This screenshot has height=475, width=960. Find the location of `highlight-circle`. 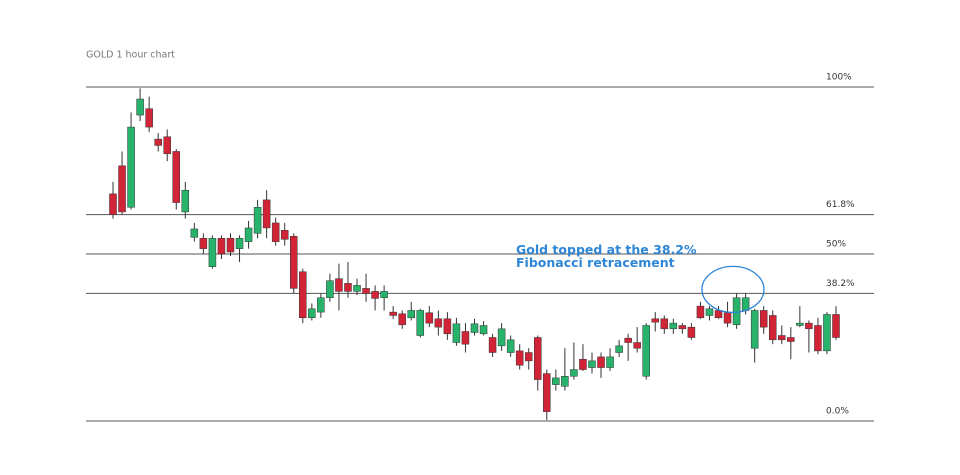

highlight-circle is located at coordinates (733, 289).